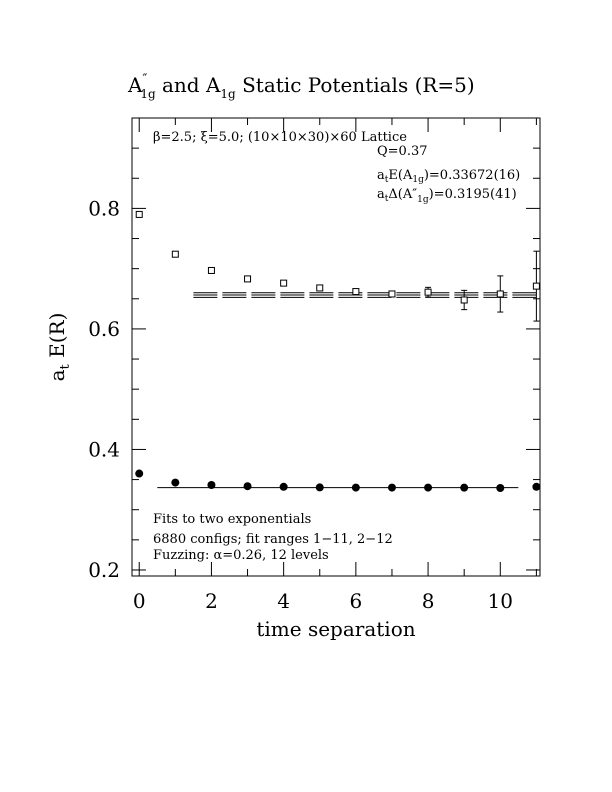 The width and height of the screenshot is (612, 792). I want to click on chart-title: A″ 1g and A1g Static Potentials (R=5), so click(301, 86).